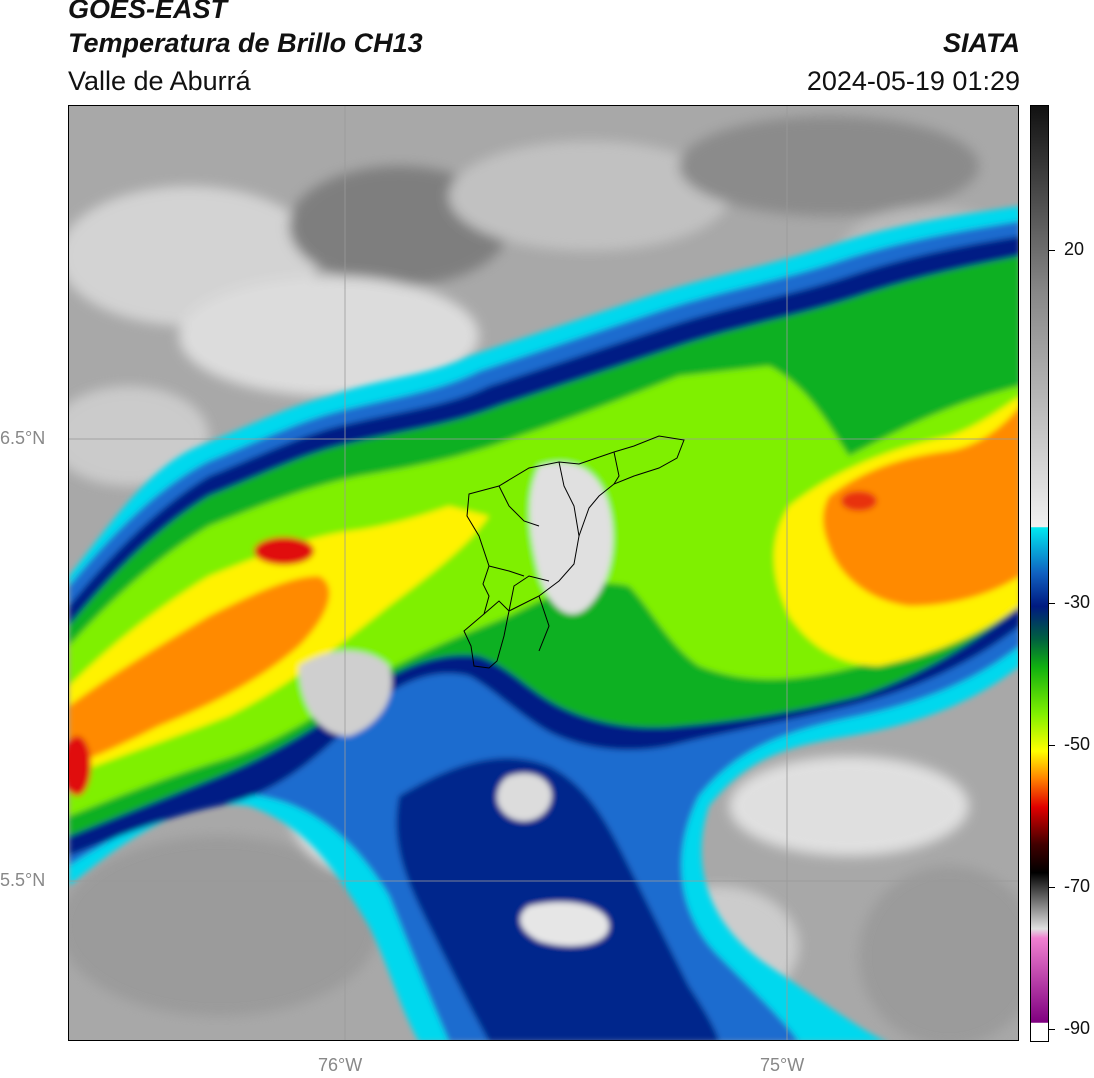 The height and width of the screenshot is (1078, 1094). Describe the element at coordinates (23, 880) in the screenshot. I see `lat-label-5-5: 5.5°N` at that location.